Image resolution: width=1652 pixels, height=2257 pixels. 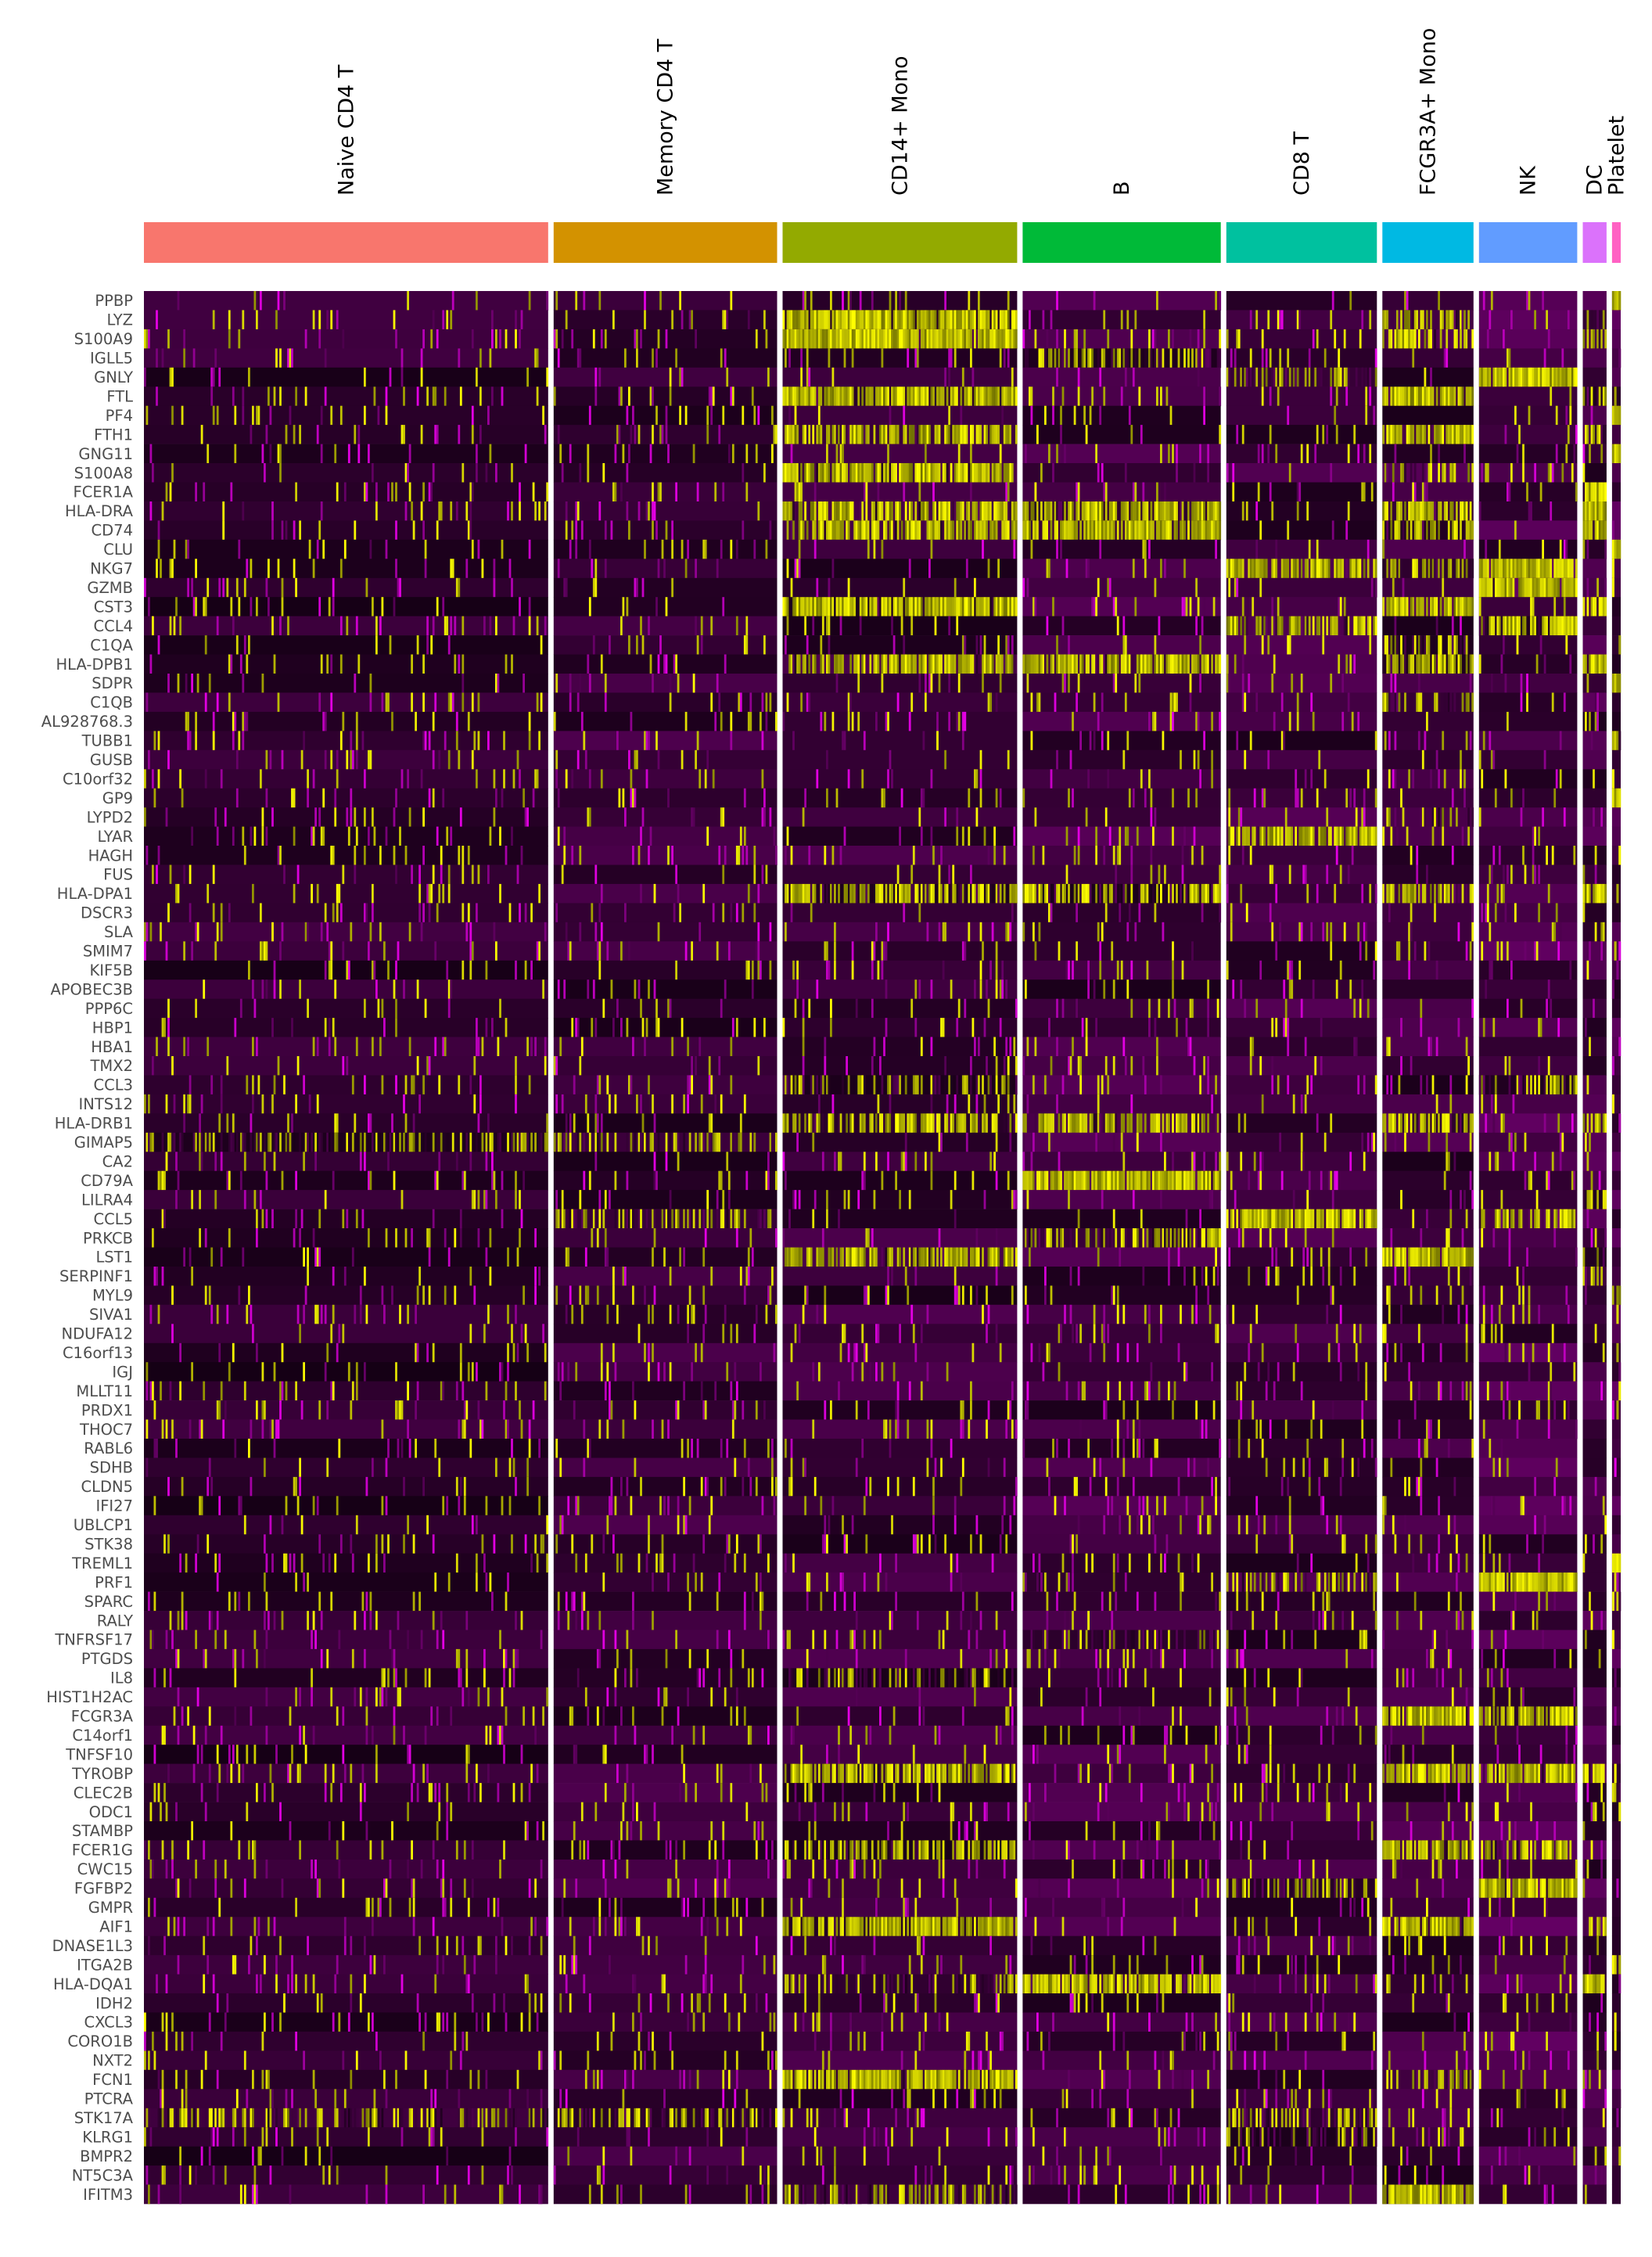 I want to click on heatmap-block-al928768-3-naive-cd4-t, so click(x=346, y=721).